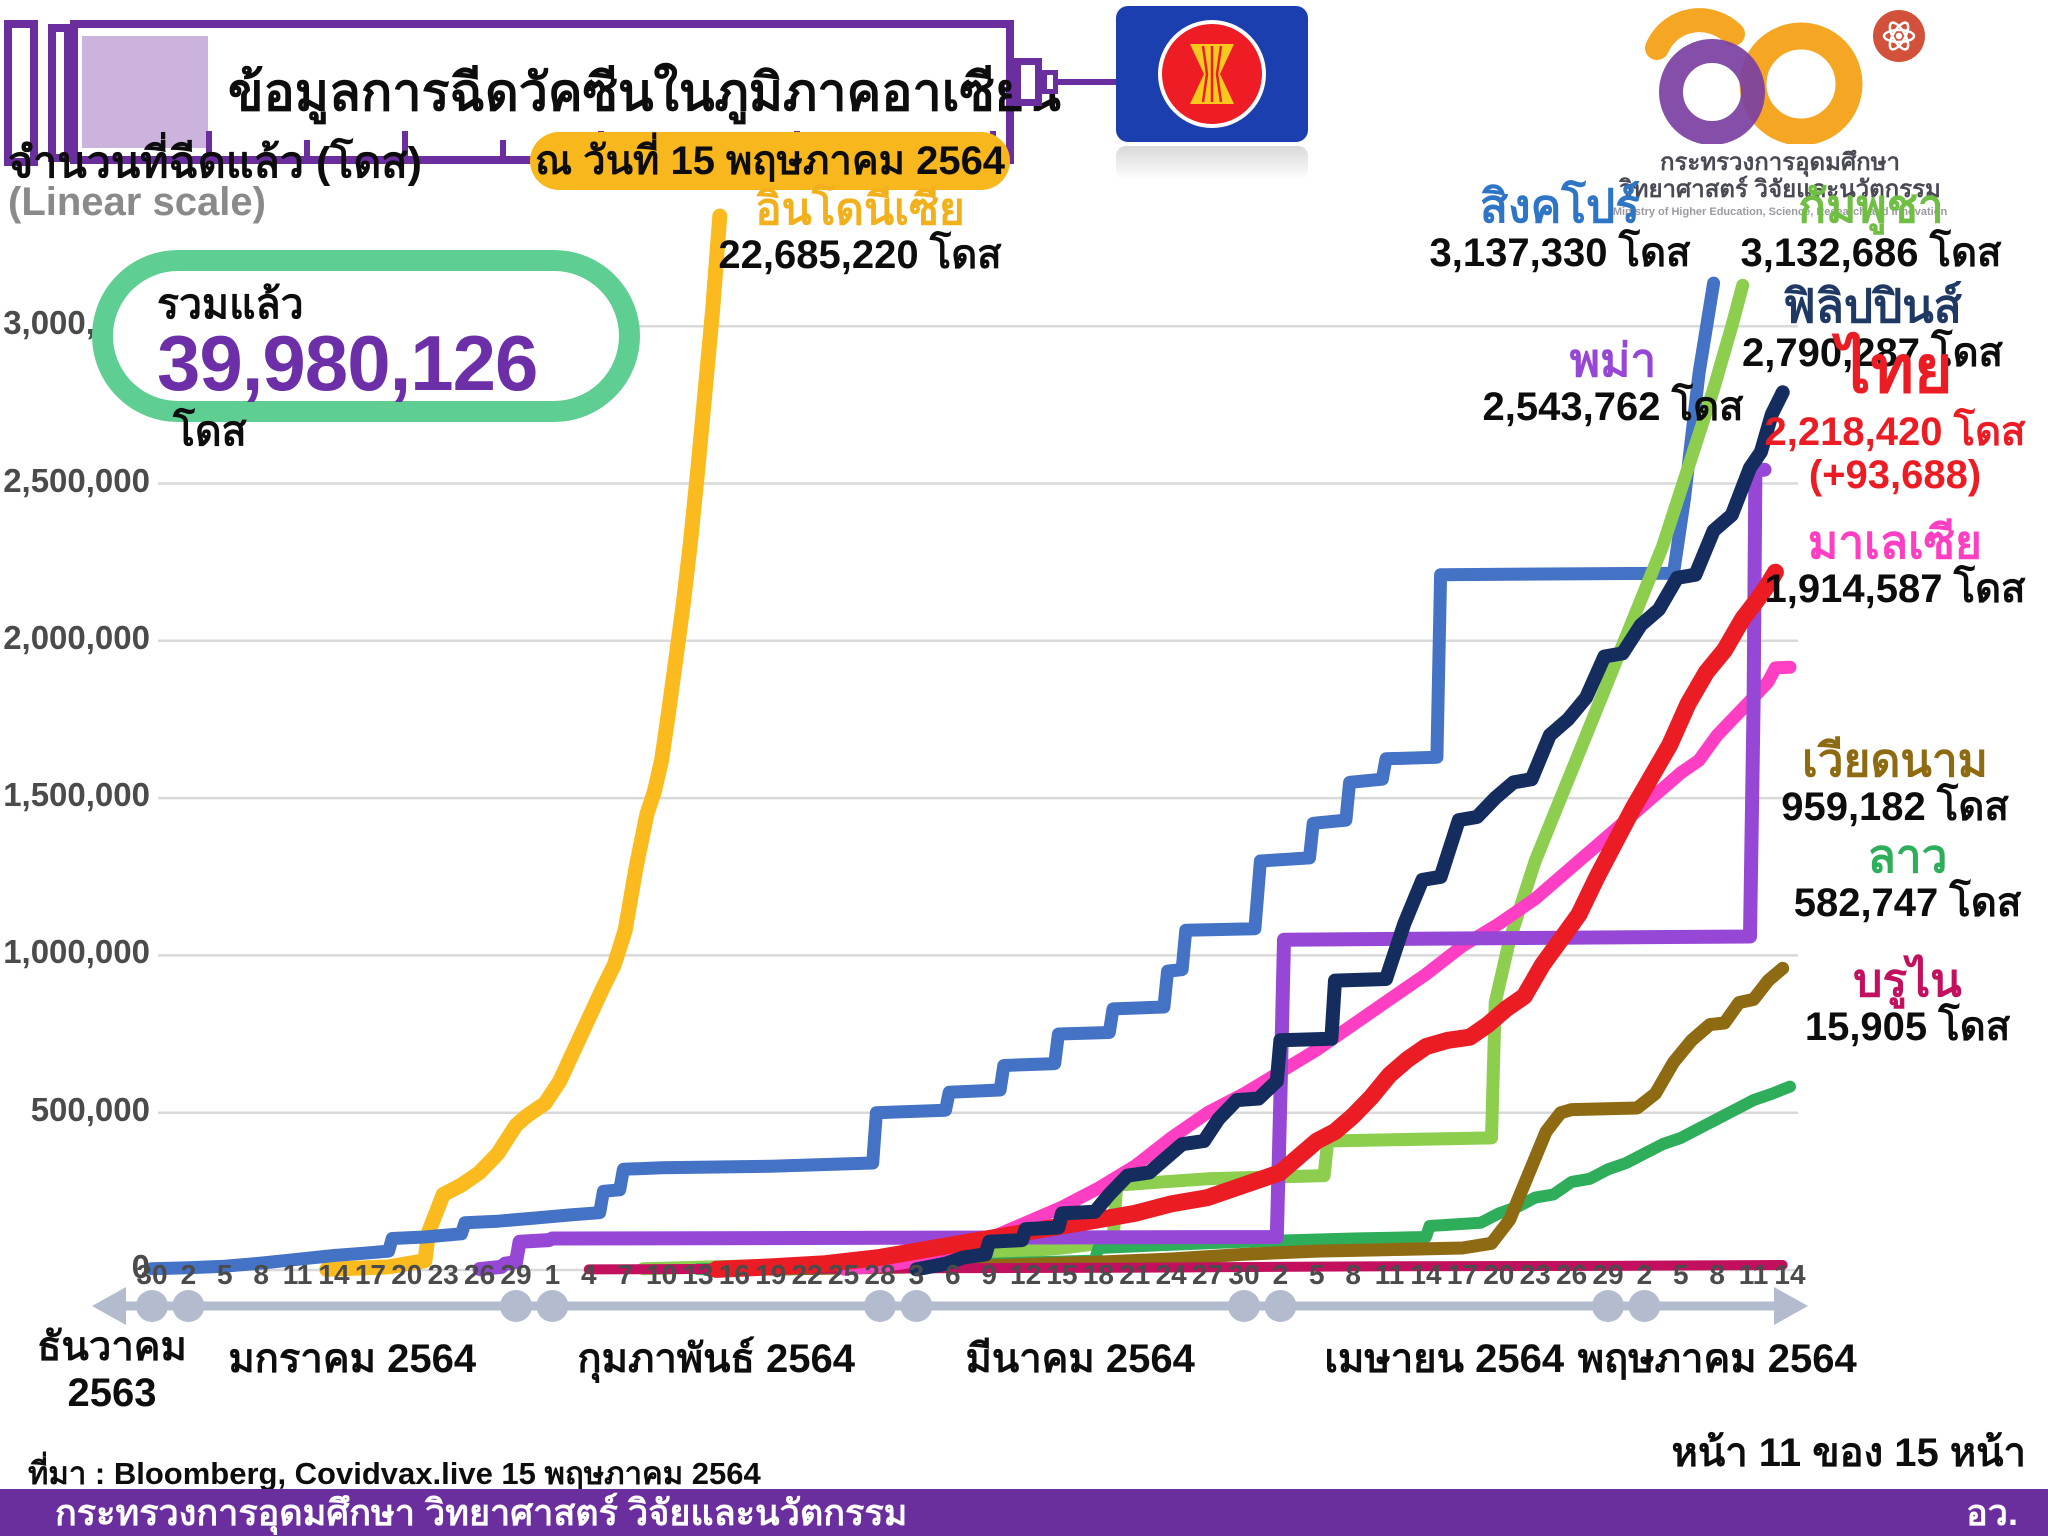 Image resolution: width=2048 pixels, height=1536 pixels. What do you see at coordinates (1353, 1274) in the screenshot?
I see `x-tick-33: 8` at bounding box center [1353, 1274].